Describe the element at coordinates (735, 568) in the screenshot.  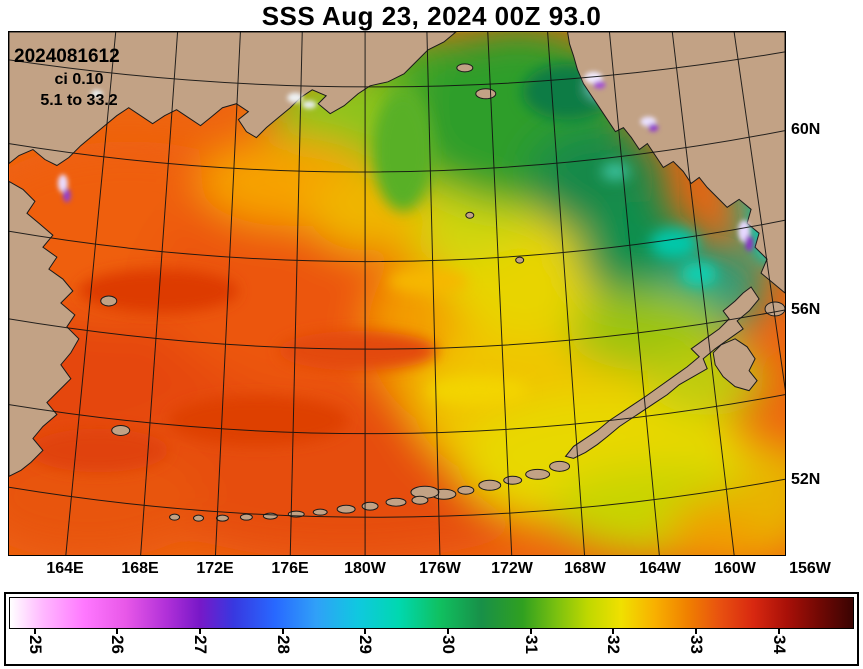
I see `lon-label-160w: 160W` at that location.